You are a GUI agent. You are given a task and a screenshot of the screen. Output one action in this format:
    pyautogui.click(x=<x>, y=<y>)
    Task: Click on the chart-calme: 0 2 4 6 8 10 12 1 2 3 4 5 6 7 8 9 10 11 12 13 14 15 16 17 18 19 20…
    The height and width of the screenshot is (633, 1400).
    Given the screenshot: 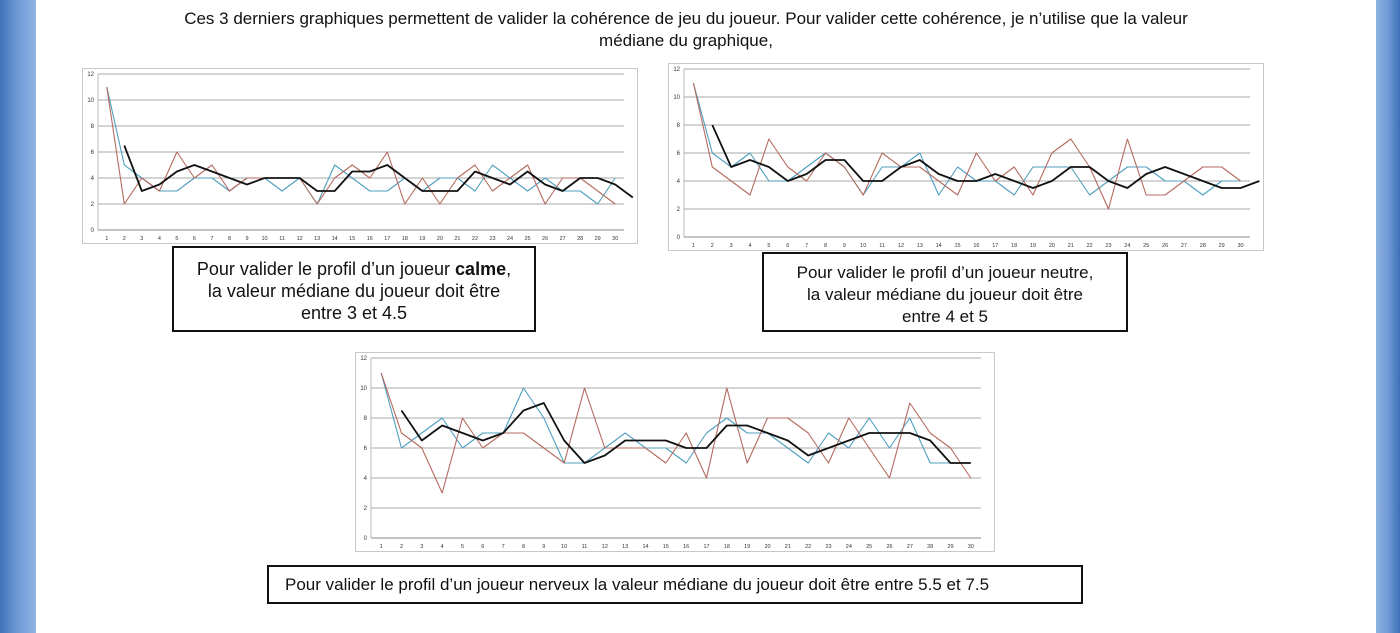 What is the action you would take?
    pyautogui.click(x=360, y=156)
    